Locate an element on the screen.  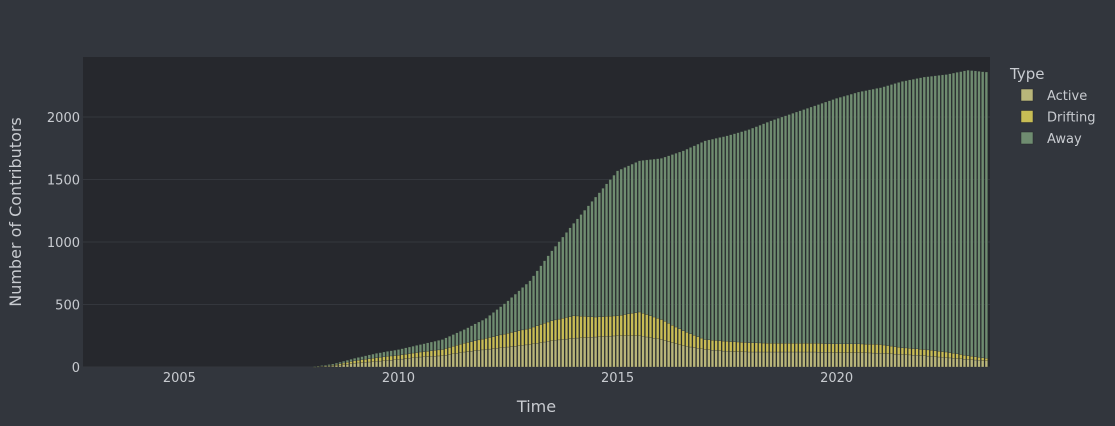
y-axis-title: Number of Contributors is located at coordinates (15, 212).